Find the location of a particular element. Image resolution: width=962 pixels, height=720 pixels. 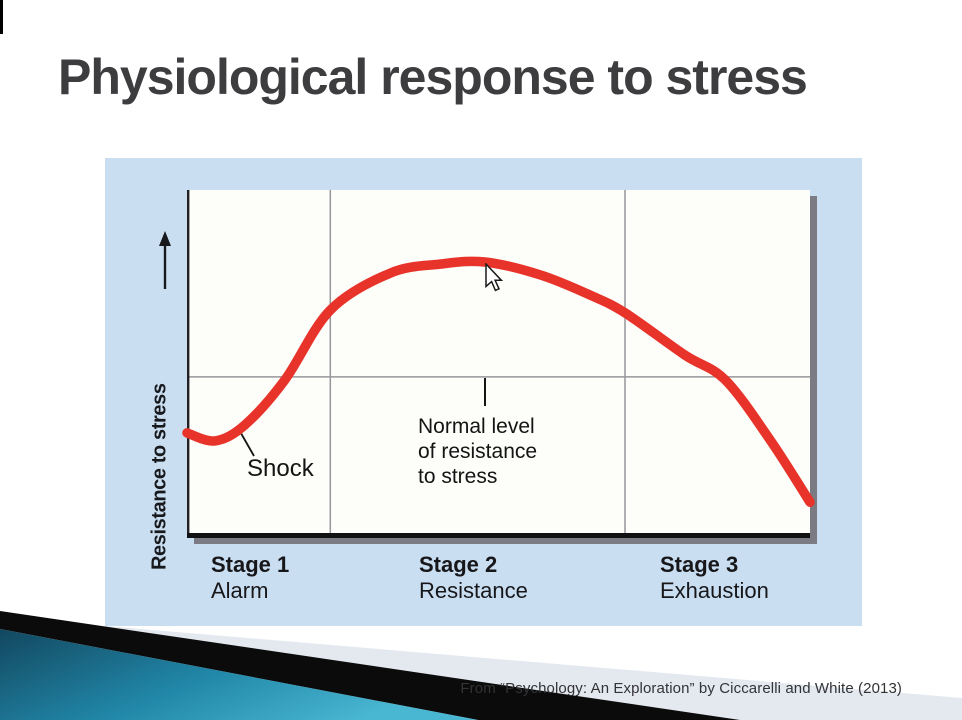

stage-label-exhaustion: Stage 3 Exhaustion is located at coordinates (714, 578).